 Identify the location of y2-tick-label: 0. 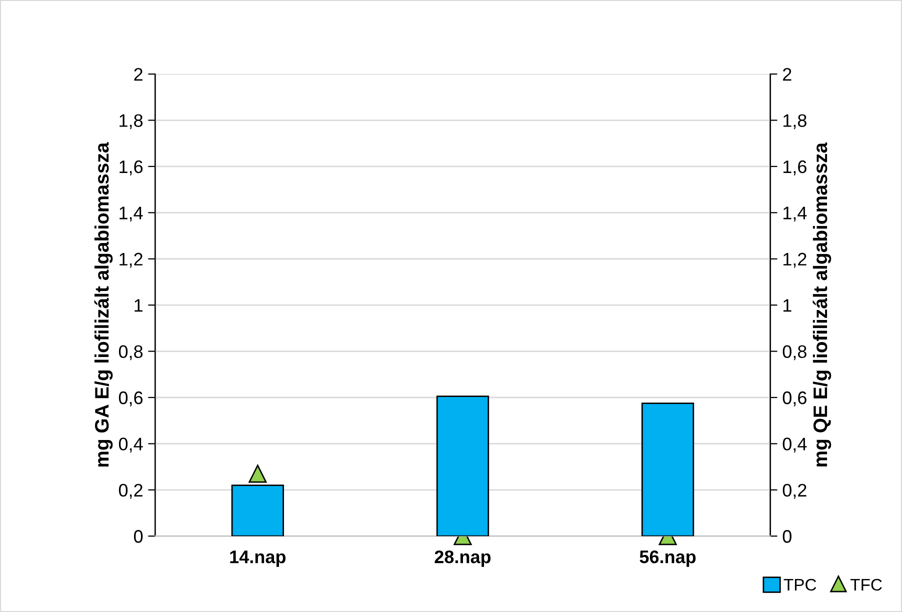
(787, 536).